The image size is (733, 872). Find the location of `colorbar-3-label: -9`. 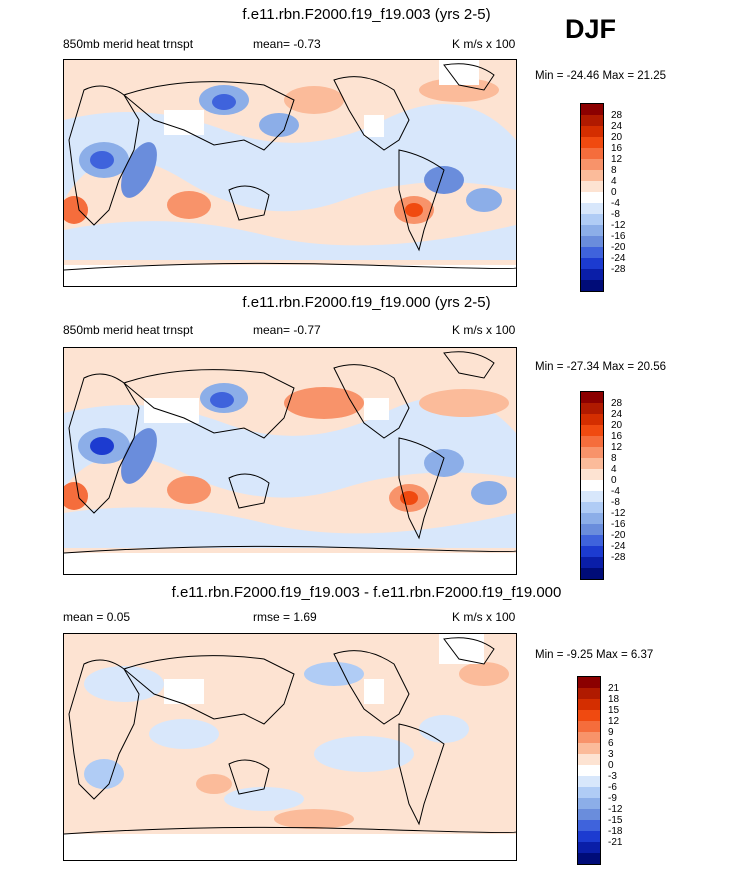

colorbar-3-label: -9 is located at coordinates (612, 798).